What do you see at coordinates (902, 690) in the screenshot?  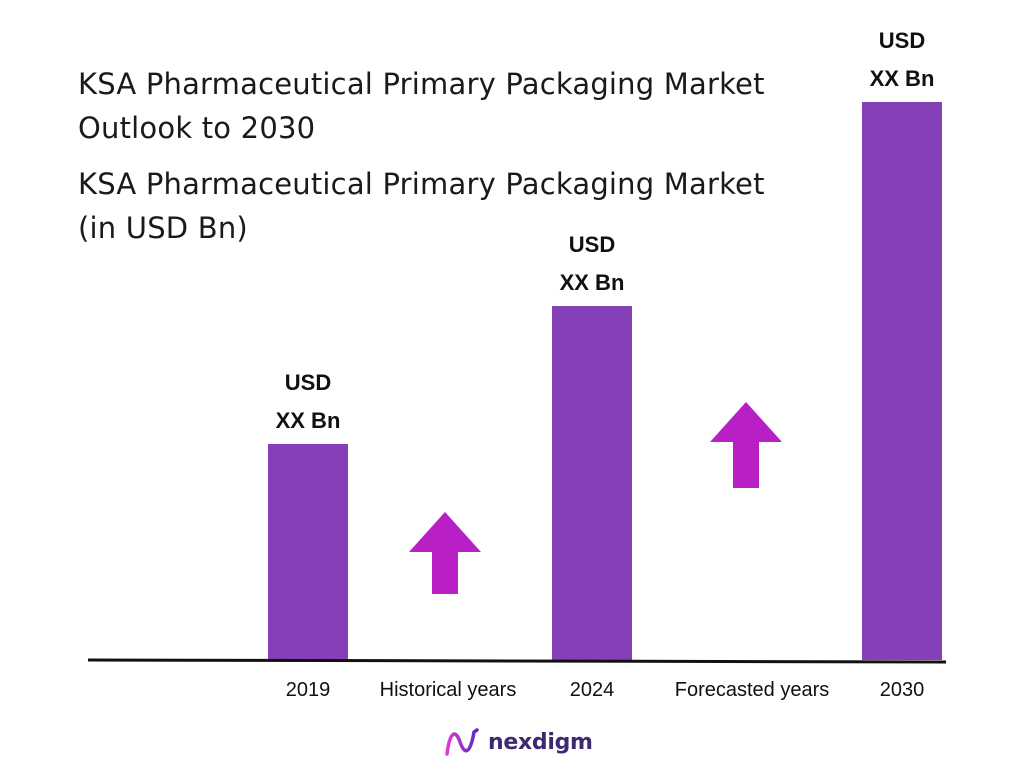 I see `x-tick-2030: 2030` at bounding box center [902, 690].